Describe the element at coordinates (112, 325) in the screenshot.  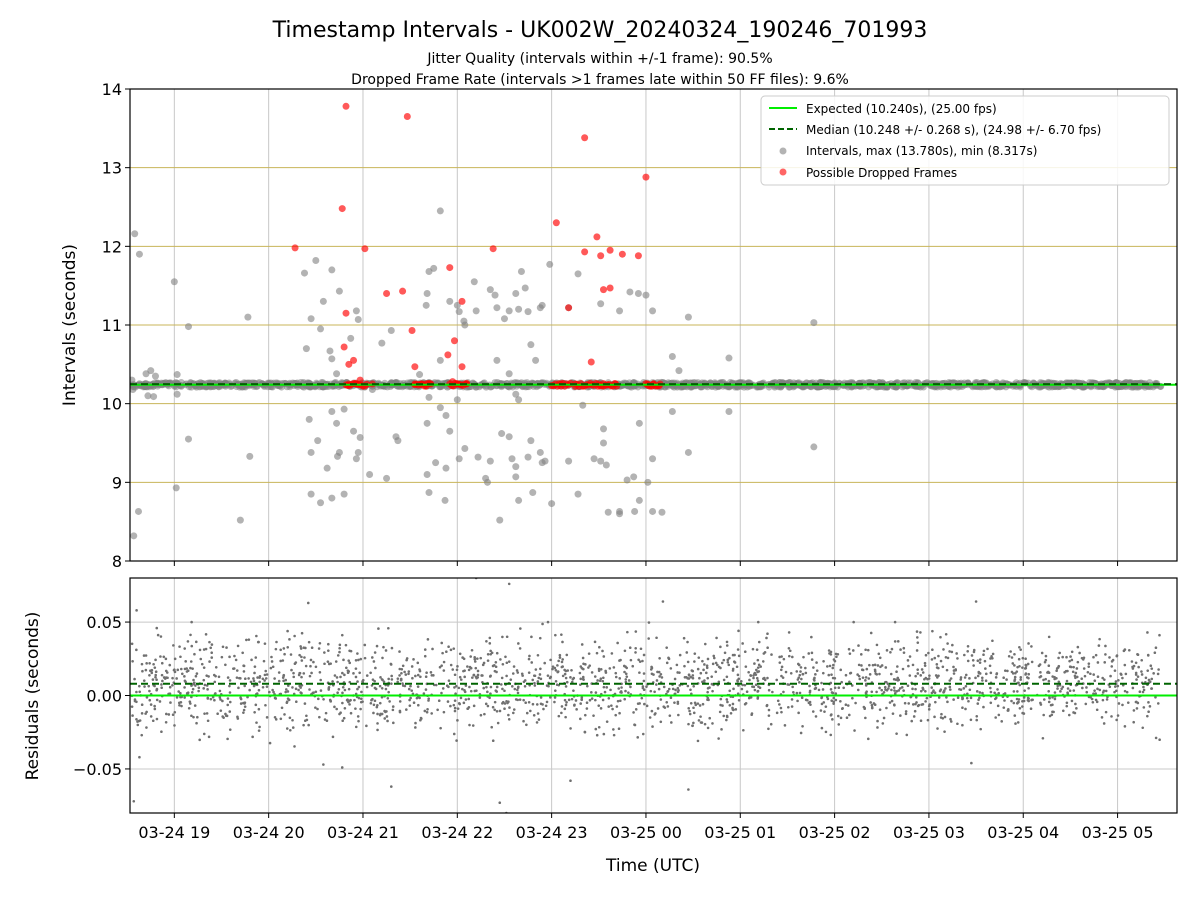
I see `top-y-tick-label: 11` at that location.